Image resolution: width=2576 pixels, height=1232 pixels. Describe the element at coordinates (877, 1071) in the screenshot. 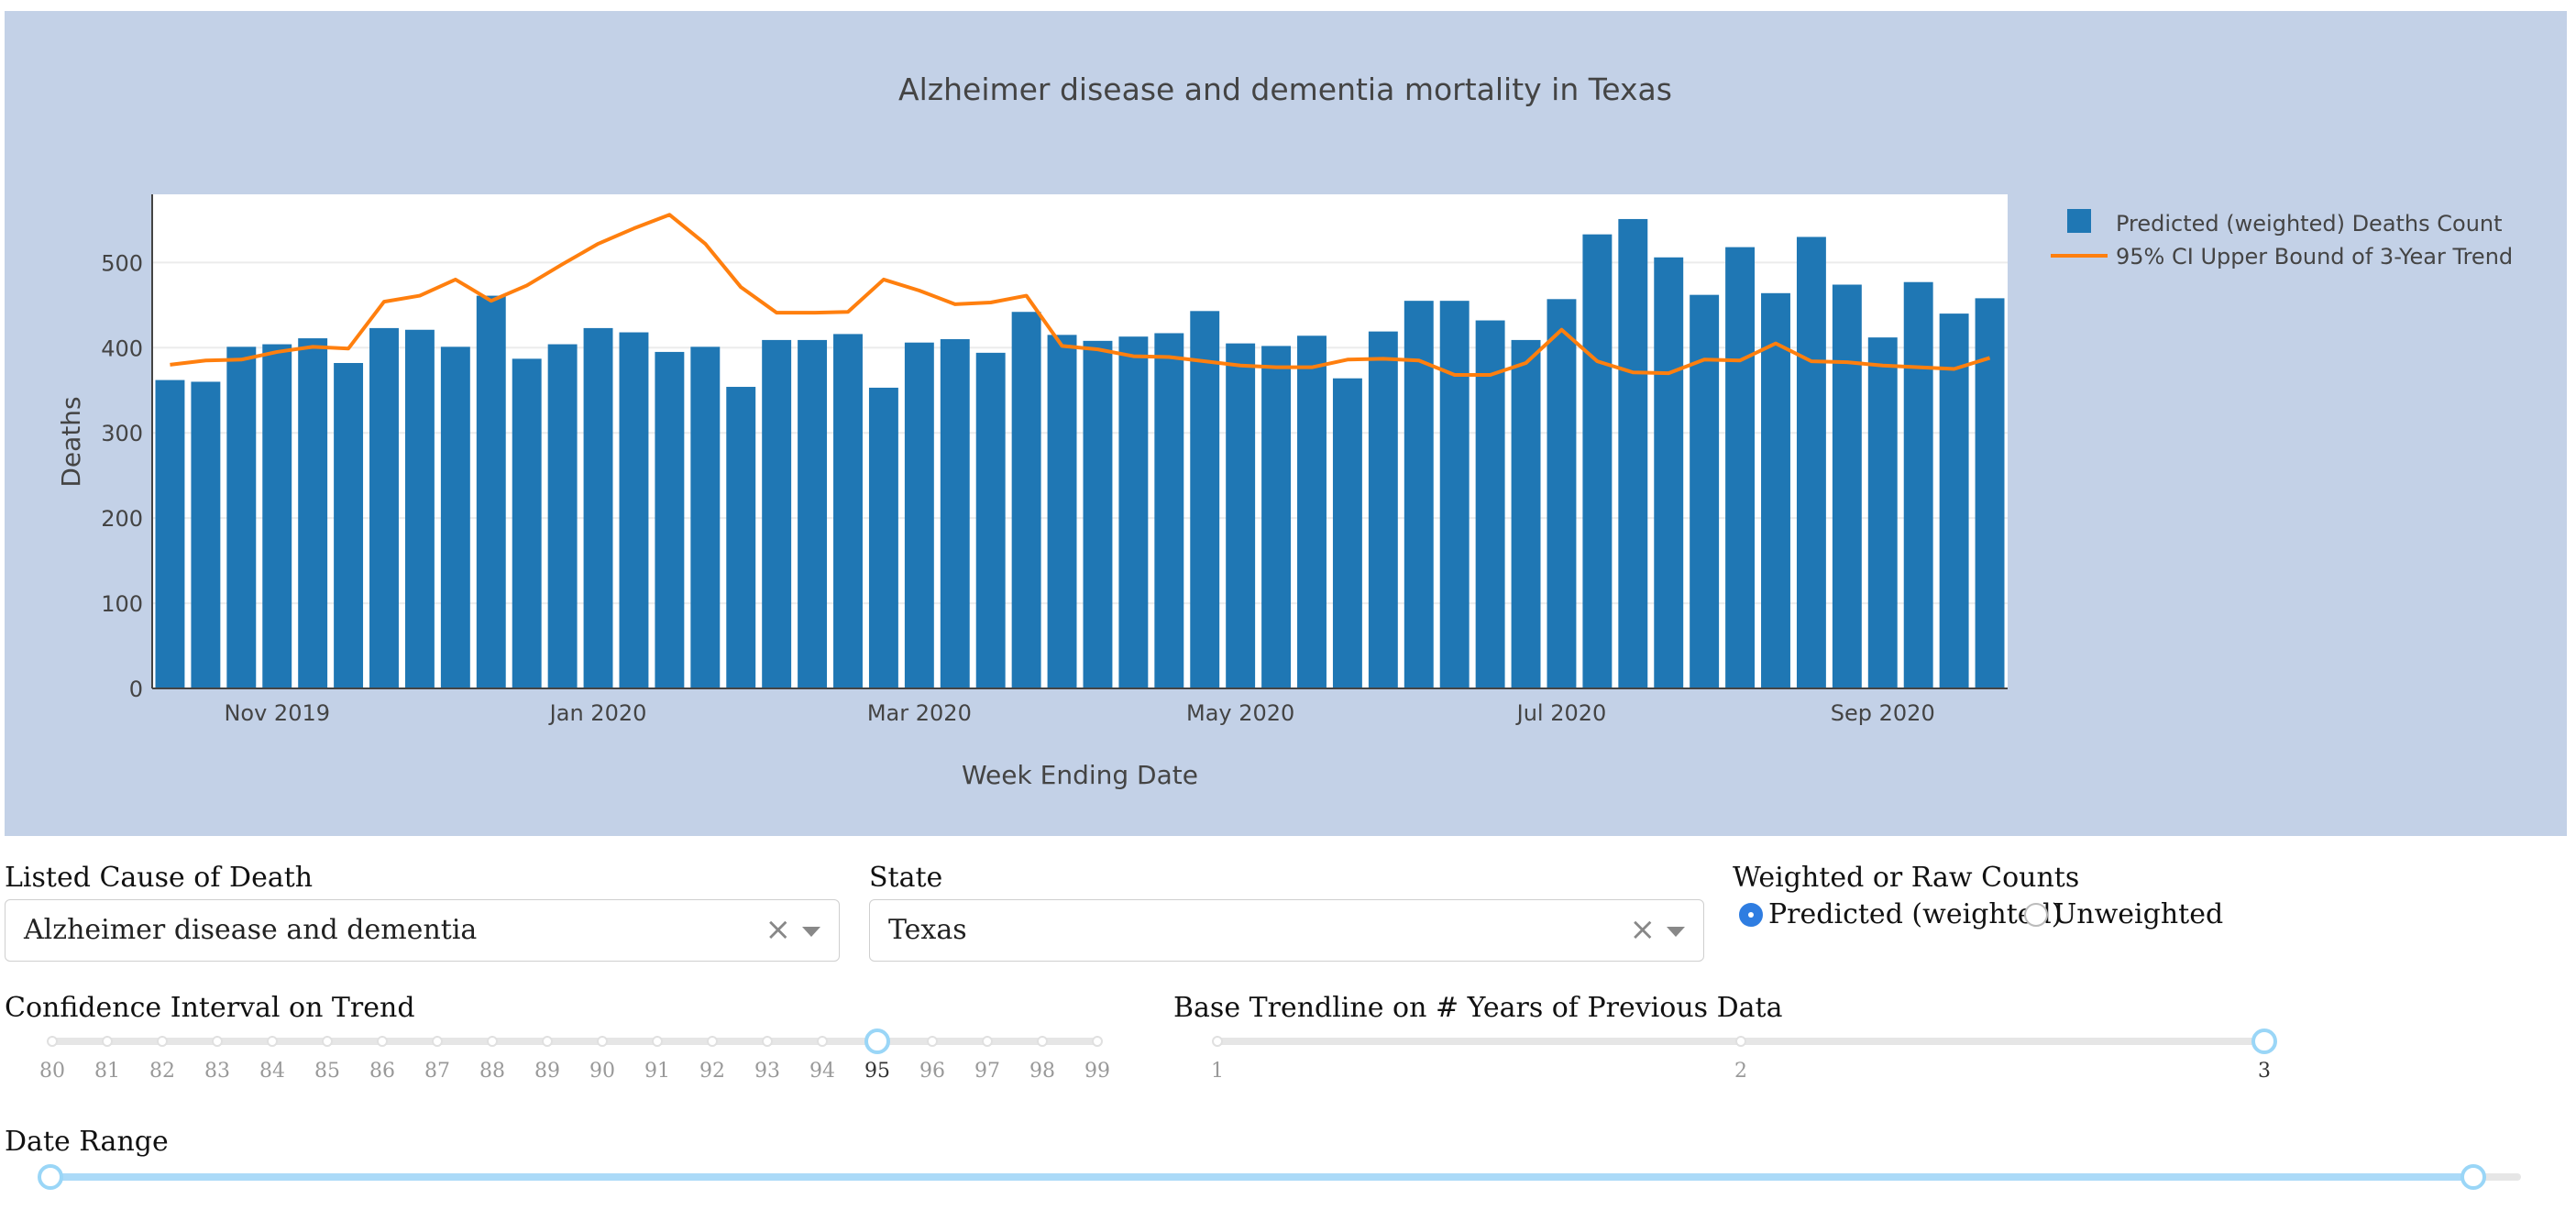

I see `ci-tick-label: 95` at that location.